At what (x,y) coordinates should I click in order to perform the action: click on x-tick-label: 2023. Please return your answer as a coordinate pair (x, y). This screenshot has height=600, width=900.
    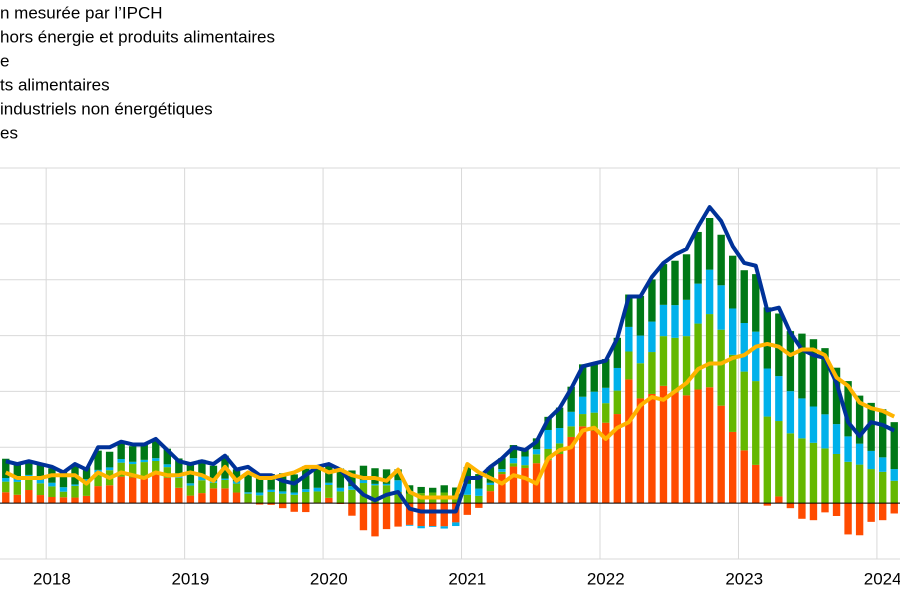
    Looking at the image, I should click on (744, 578).